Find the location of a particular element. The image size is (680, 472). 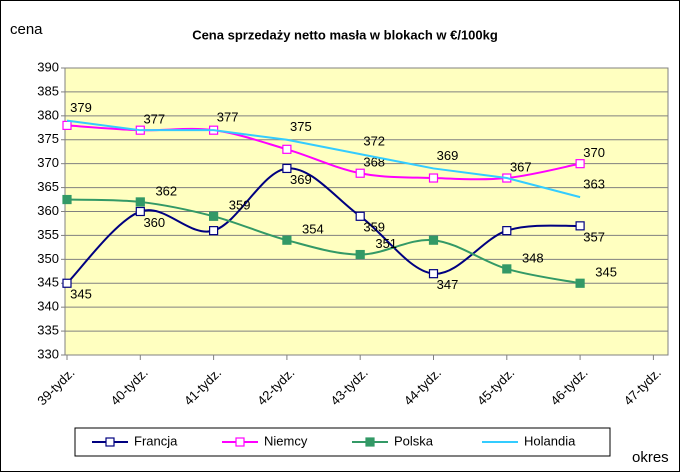

data-label: 362 is located at coordinates (166, 190).